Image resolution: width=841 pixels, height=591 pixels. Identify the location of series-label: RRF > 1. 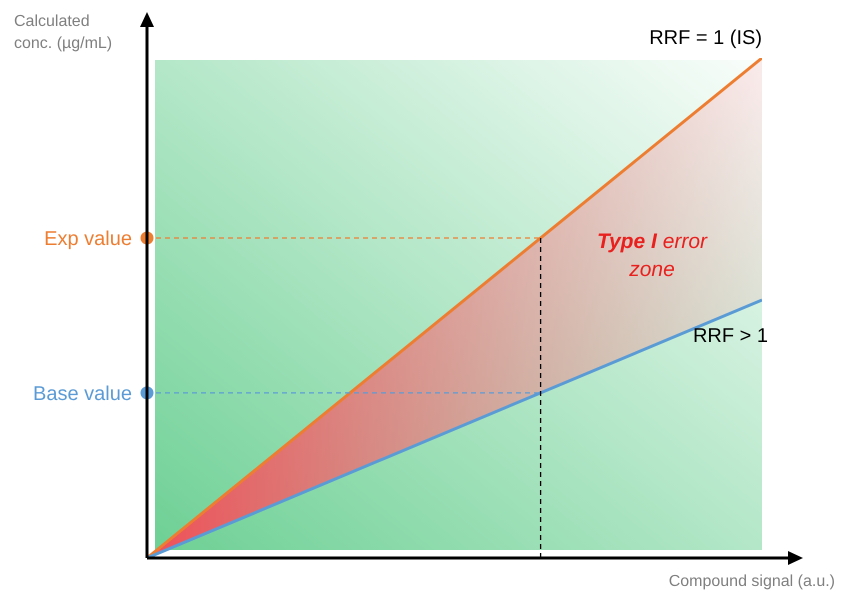
(730, 336).